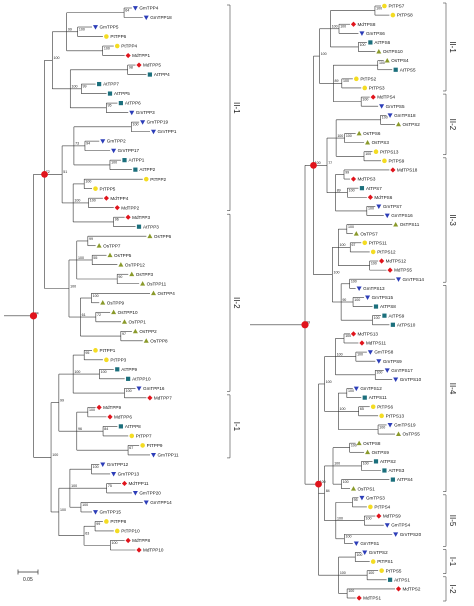 This screenshot has height=606, width=474. What do you see at coordinates (115, 521) in the screenshot?
I see `leaf-PtTPP8: PtTPP8` at bounding box center [115, 521].